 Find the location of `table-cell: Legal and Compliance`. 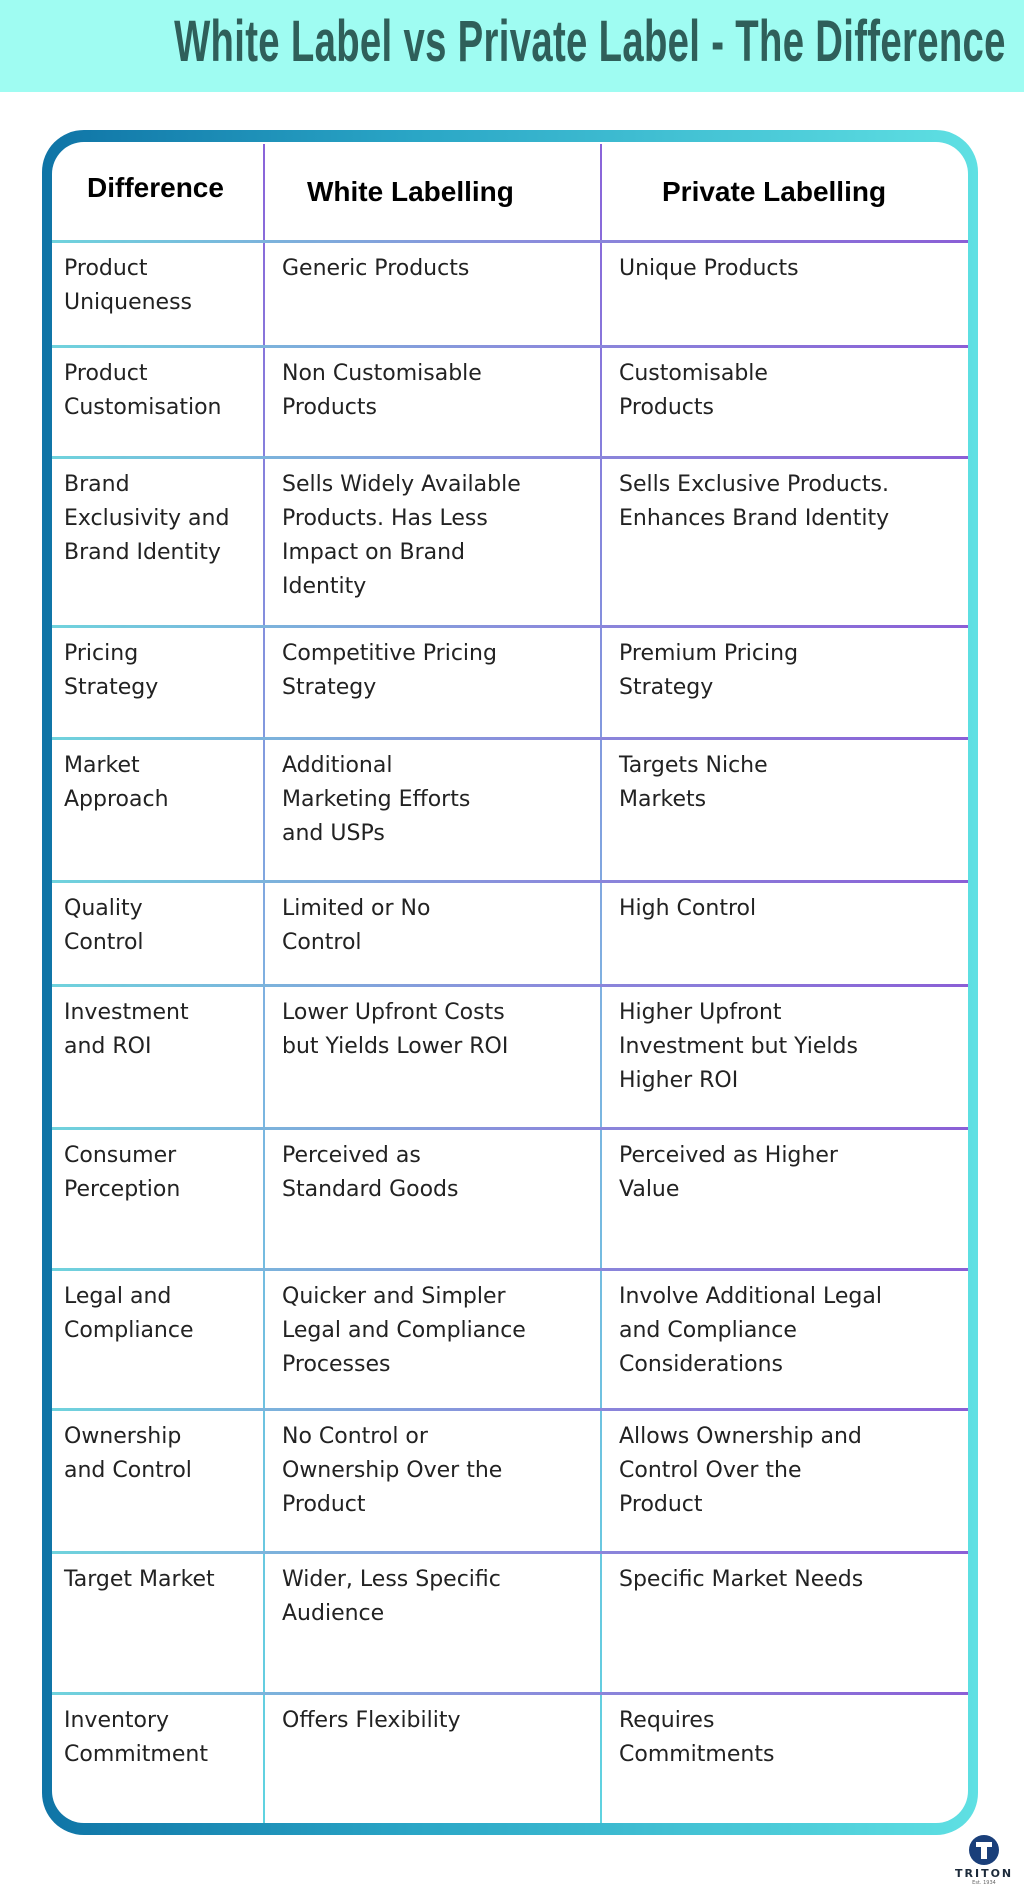

table-cell: Legal and Compliance is located at coordinates (129, 1313).